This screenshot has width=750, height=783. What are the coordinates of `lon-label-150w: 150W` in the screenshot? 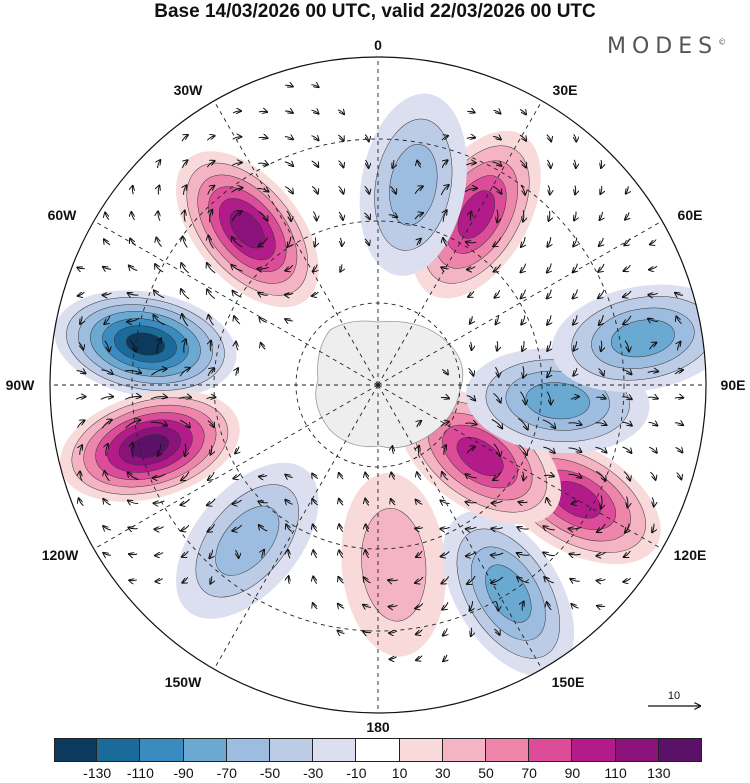 It's located at (183, 682).